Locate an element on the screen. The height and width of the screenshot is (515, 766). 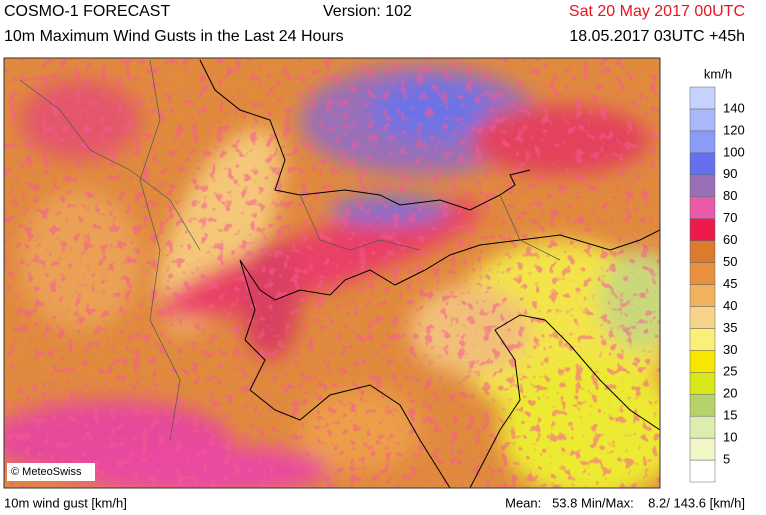
legend-label: 120 is located at coordinates (734, 129).